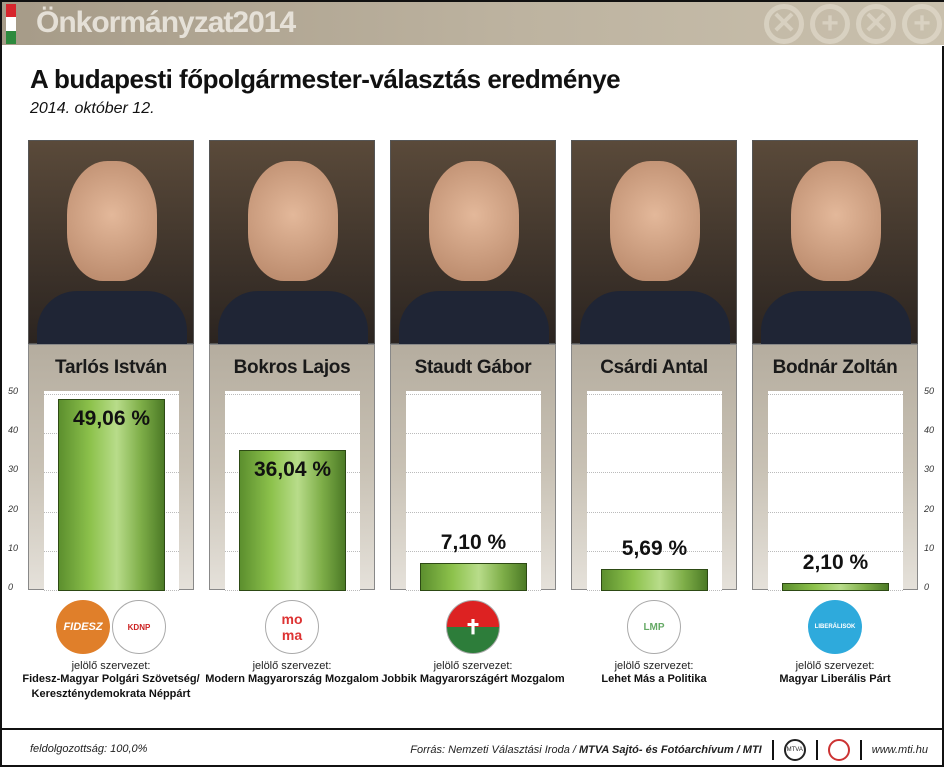 This screenshot has width=944, height=767. I want to click on org-name: Lehet Más a Politika, so click(654, 679).